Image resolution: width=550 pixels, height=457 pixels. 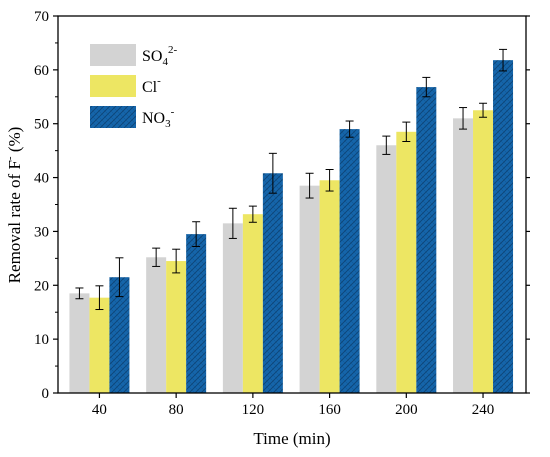 I want to click on legend-label-3: NO3-, so click(x=158, y=118).